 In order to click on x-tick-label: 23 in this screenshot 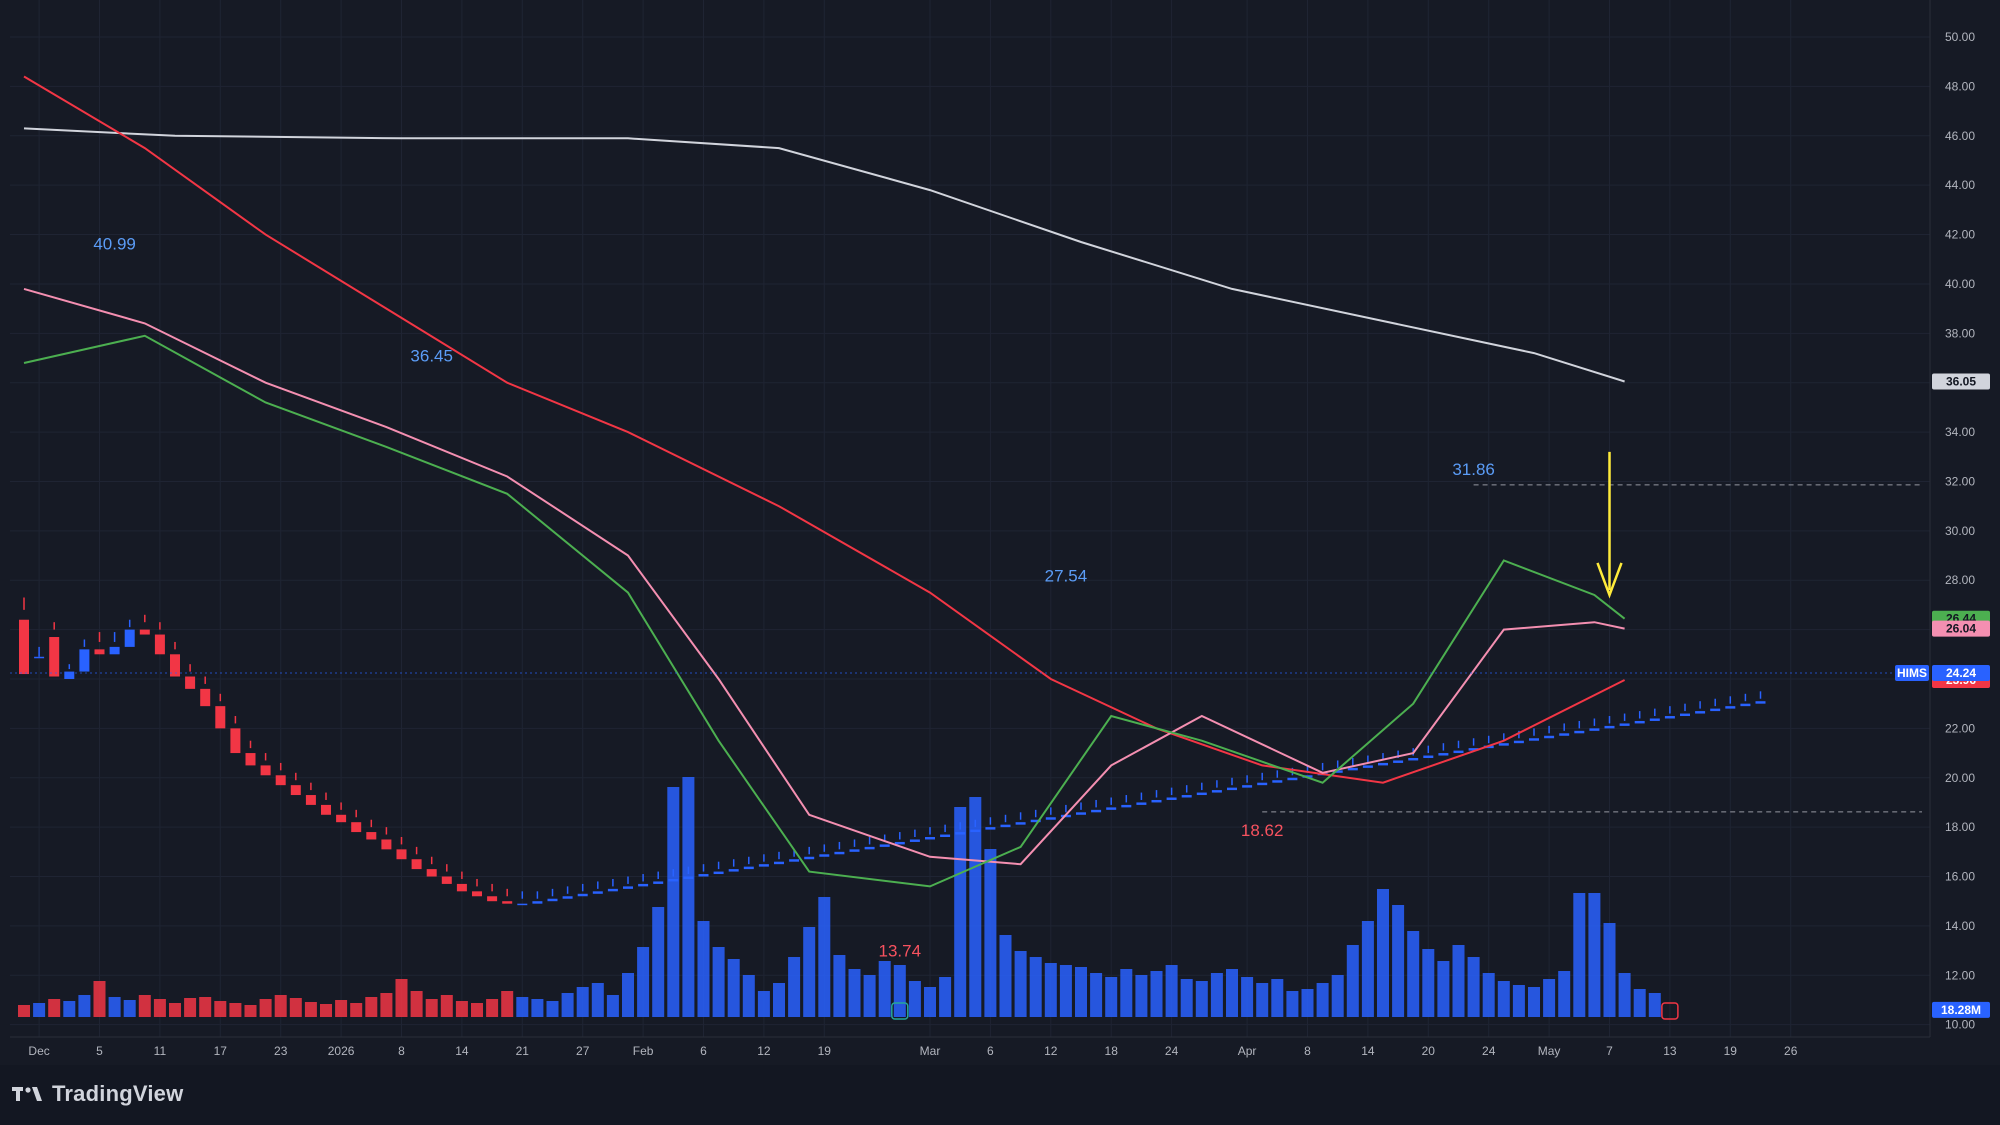, I will do `click(281, 1051)`.